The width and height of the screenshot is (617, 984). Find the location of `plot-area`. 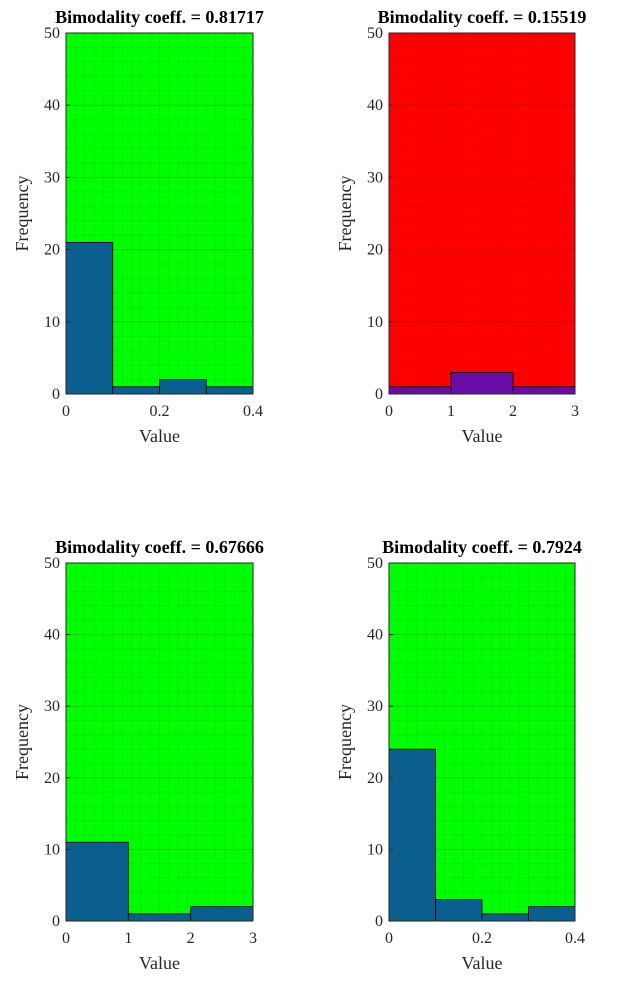

plot-area is located at coordinates (482, 213).